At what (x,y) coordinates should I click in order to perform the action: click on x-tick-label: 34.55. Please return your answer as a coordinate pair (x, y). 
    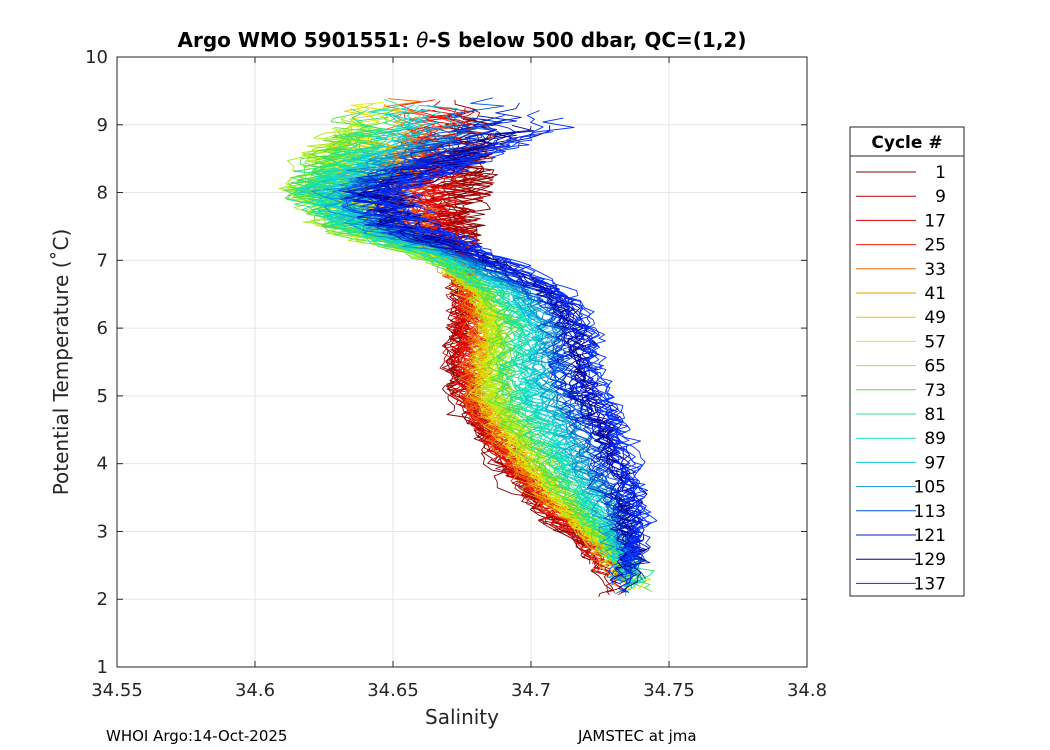
    Looking at the image, I should click on (117, 690).